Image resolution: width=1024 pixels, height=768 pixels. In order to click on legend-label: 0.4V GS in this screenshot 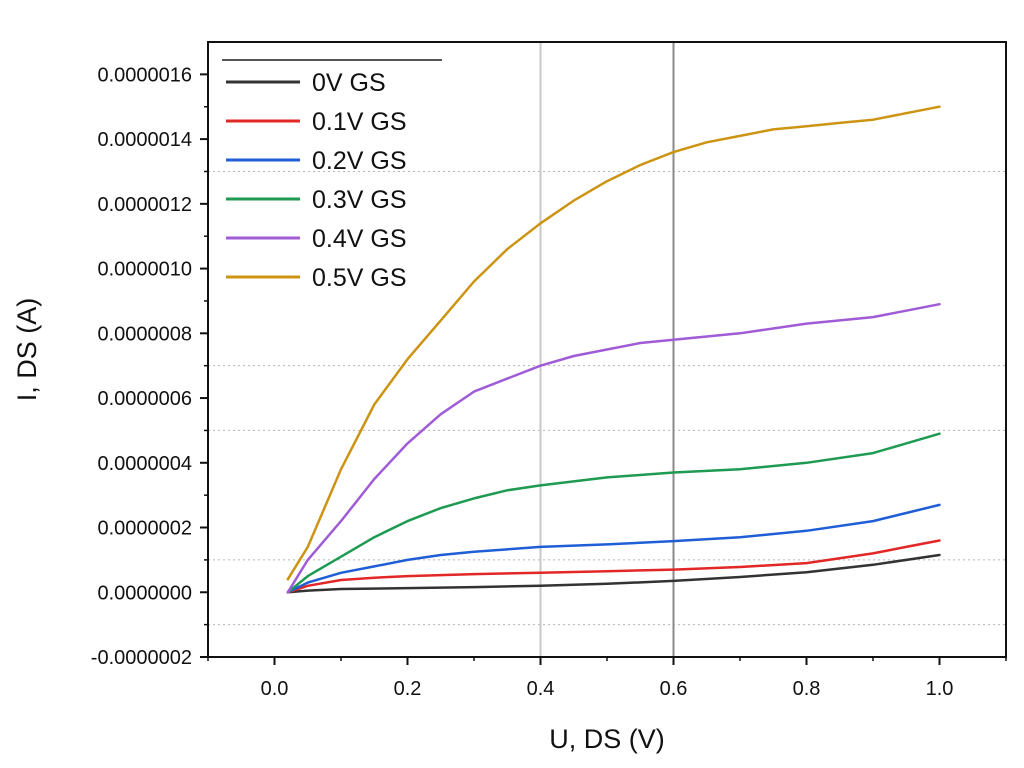, I will do `click(359, 239)`.